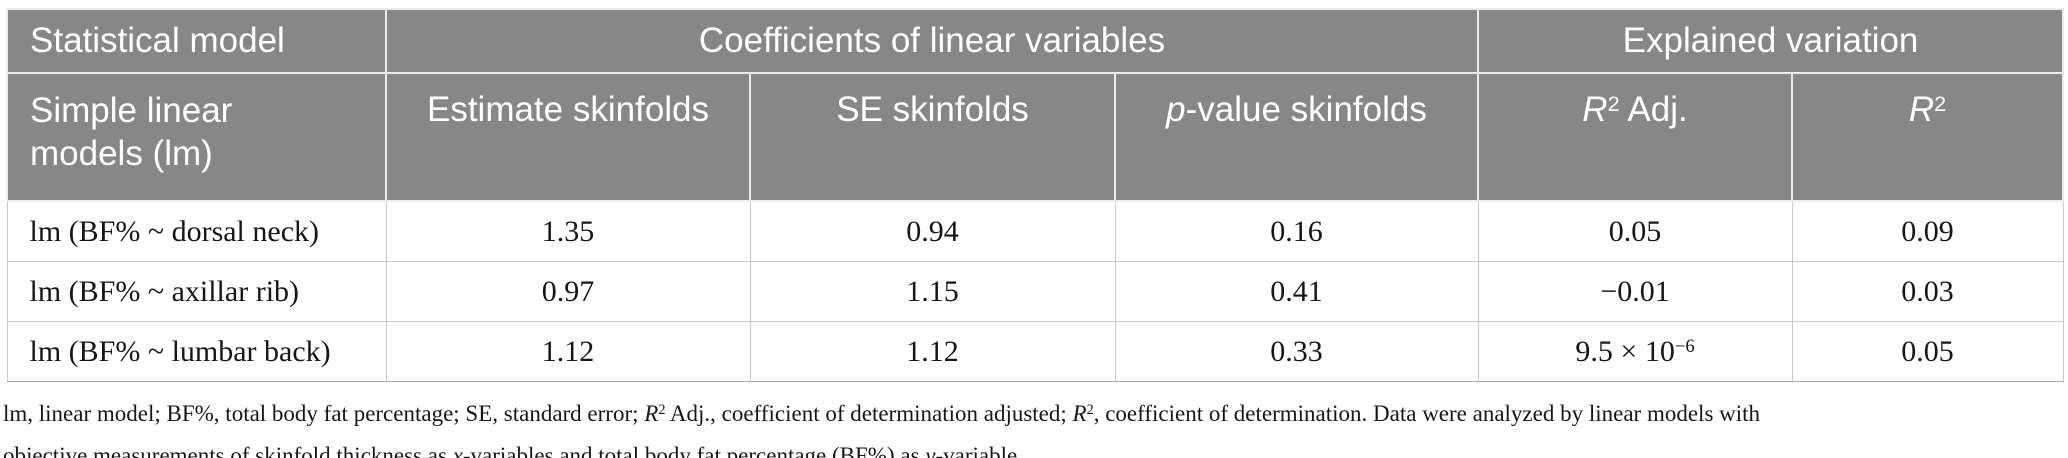  What do you see at coordinates (1296, 351) in the screenshot?
I see `cell-p-value: 0.33` at bounding box center [1296, 351].